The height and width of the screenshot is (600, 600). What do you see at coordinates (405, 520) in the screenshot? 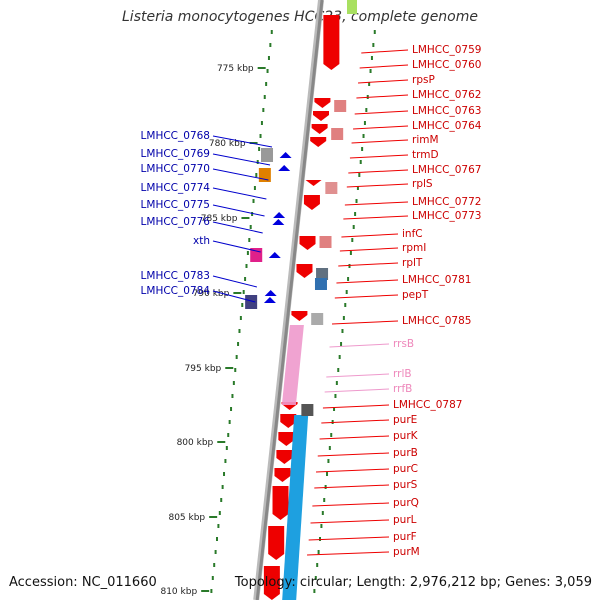
I see `gene-label-purL: purL` at bounding box center [405, 520].